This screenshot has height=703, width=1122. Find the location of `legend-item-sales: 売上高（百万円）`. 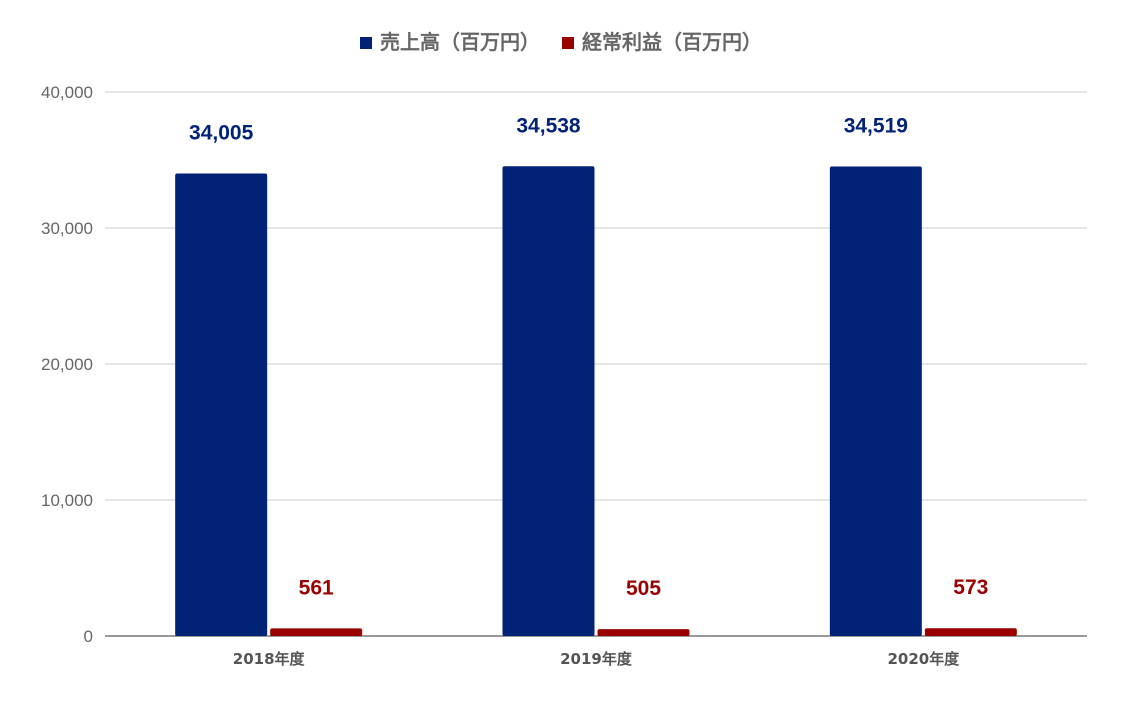

legend-item-sales: 売上高（百万円） is located at coordinates (450, 42).